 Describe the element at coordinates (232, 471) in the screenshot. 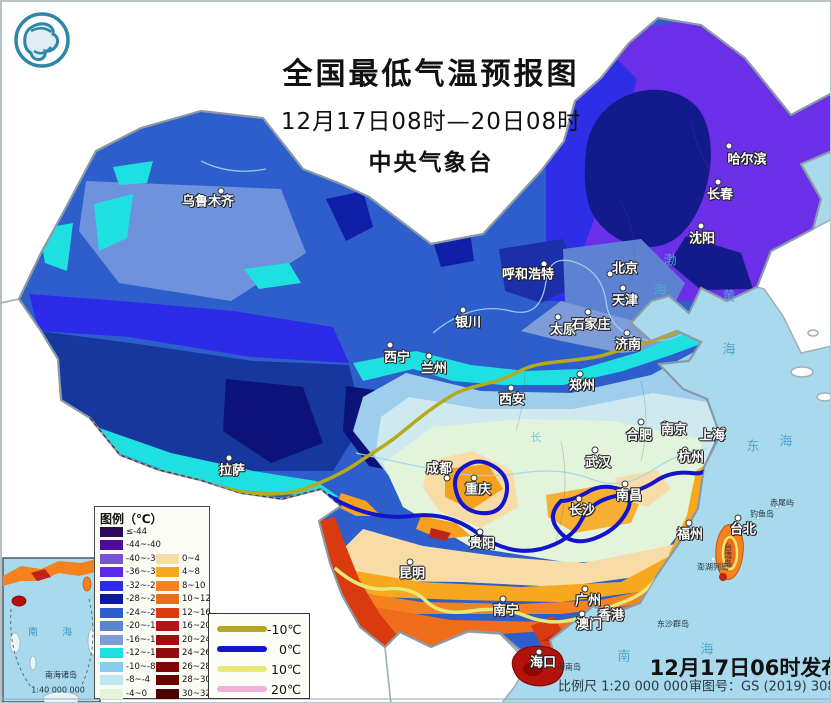

I see `city-label: 拉萨` at that location.